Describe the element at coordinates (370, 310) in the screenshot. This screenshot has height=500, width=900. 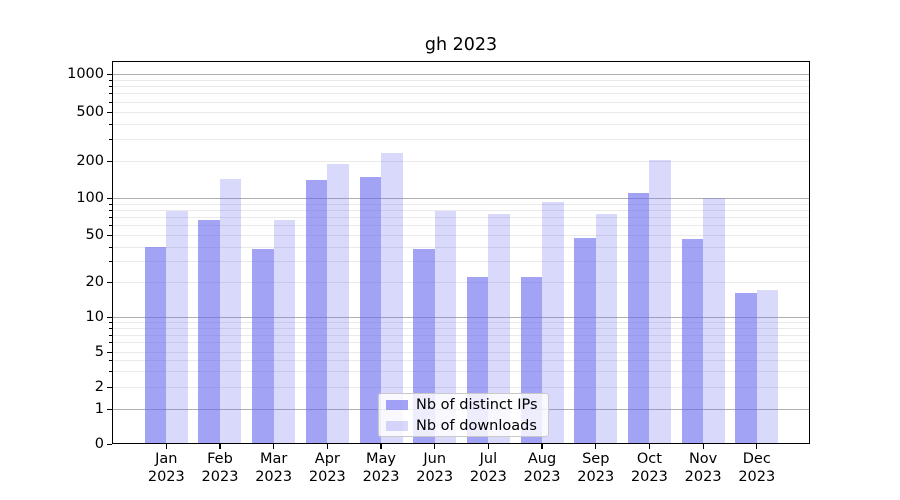
I see `bar-distinct-ips-may` at that location.